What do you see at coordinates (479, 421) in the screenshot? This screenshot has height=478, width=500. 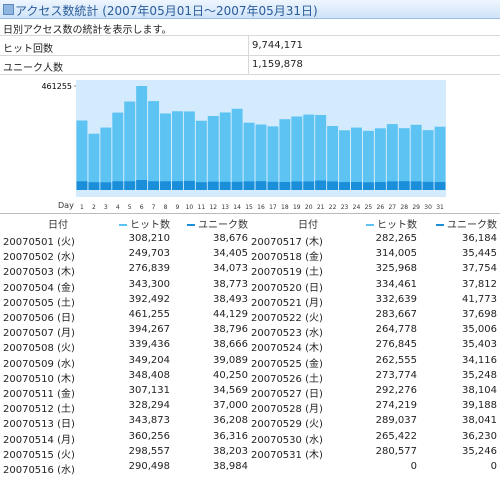 I see `table-cell-text: 38,041` at bounding box center [479, 421].